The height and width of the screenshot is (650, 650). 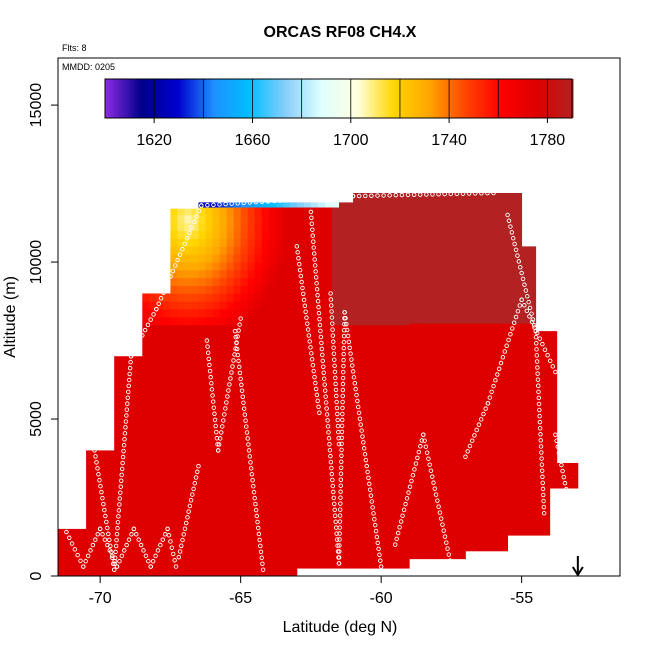 What do you see at coordinates (548, 140) in the screenshot?
I see `colorbar-tick-label: 1780` at bounding box center [548, 140].